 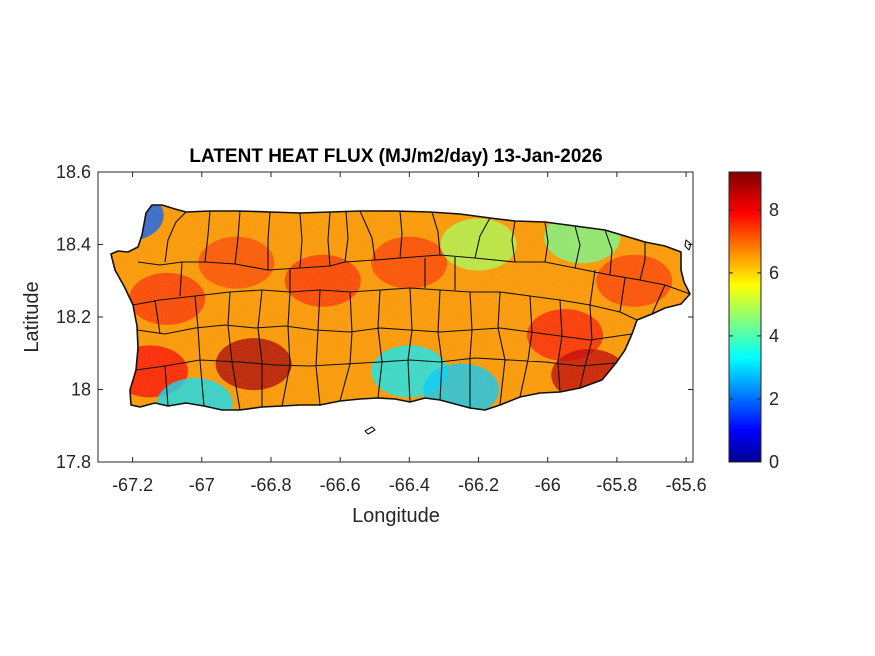 I want to click on x-tick-label: -66.4, so click(x=409, y=485).